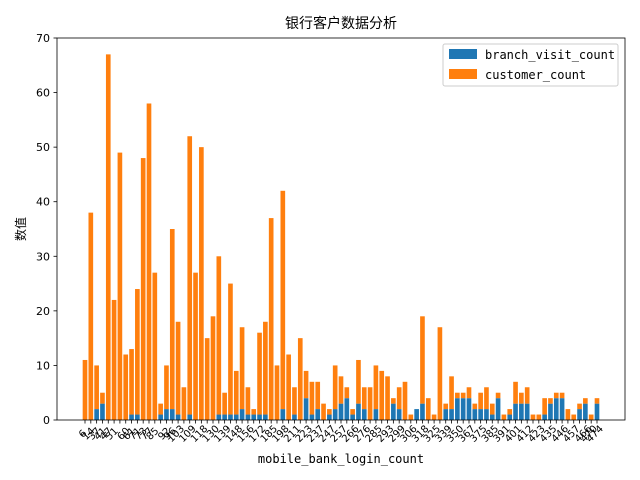 The height and width of the screenshot is (480, 640). What do you see at coordinates (463, 74) in the screenshot?
I see `legend-swatch-customer-count` at bounding box center [463, 74].